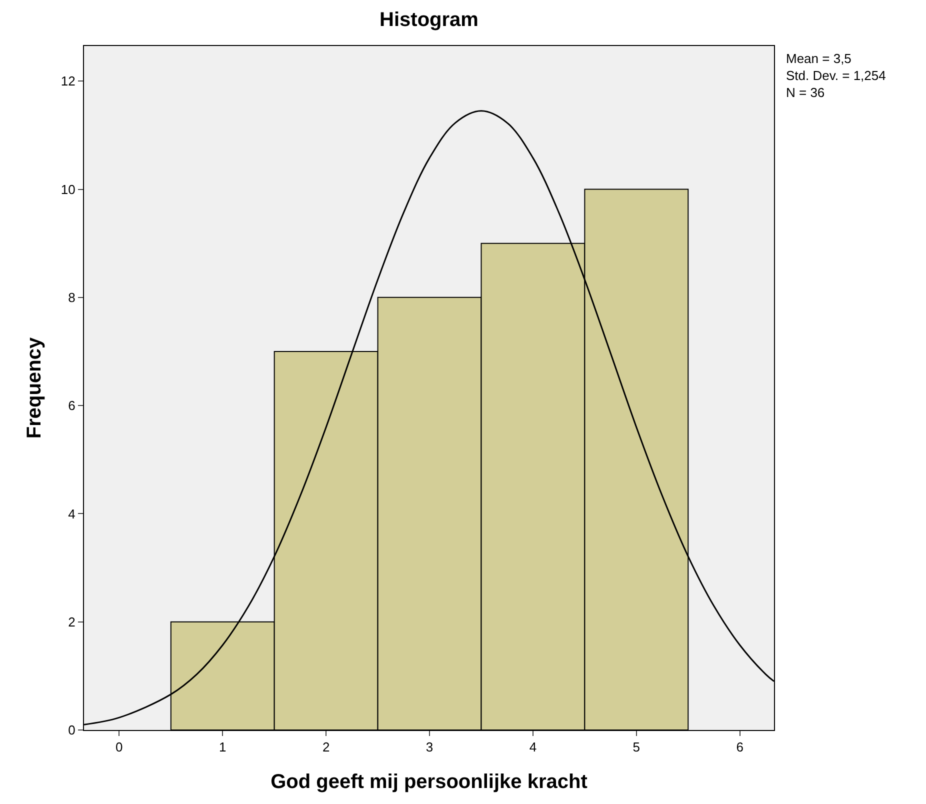 The image size is (926, 804). Describe the element at coordinates (636, 747) in the screenshot. I see `x-tick-label: 5` at that location.